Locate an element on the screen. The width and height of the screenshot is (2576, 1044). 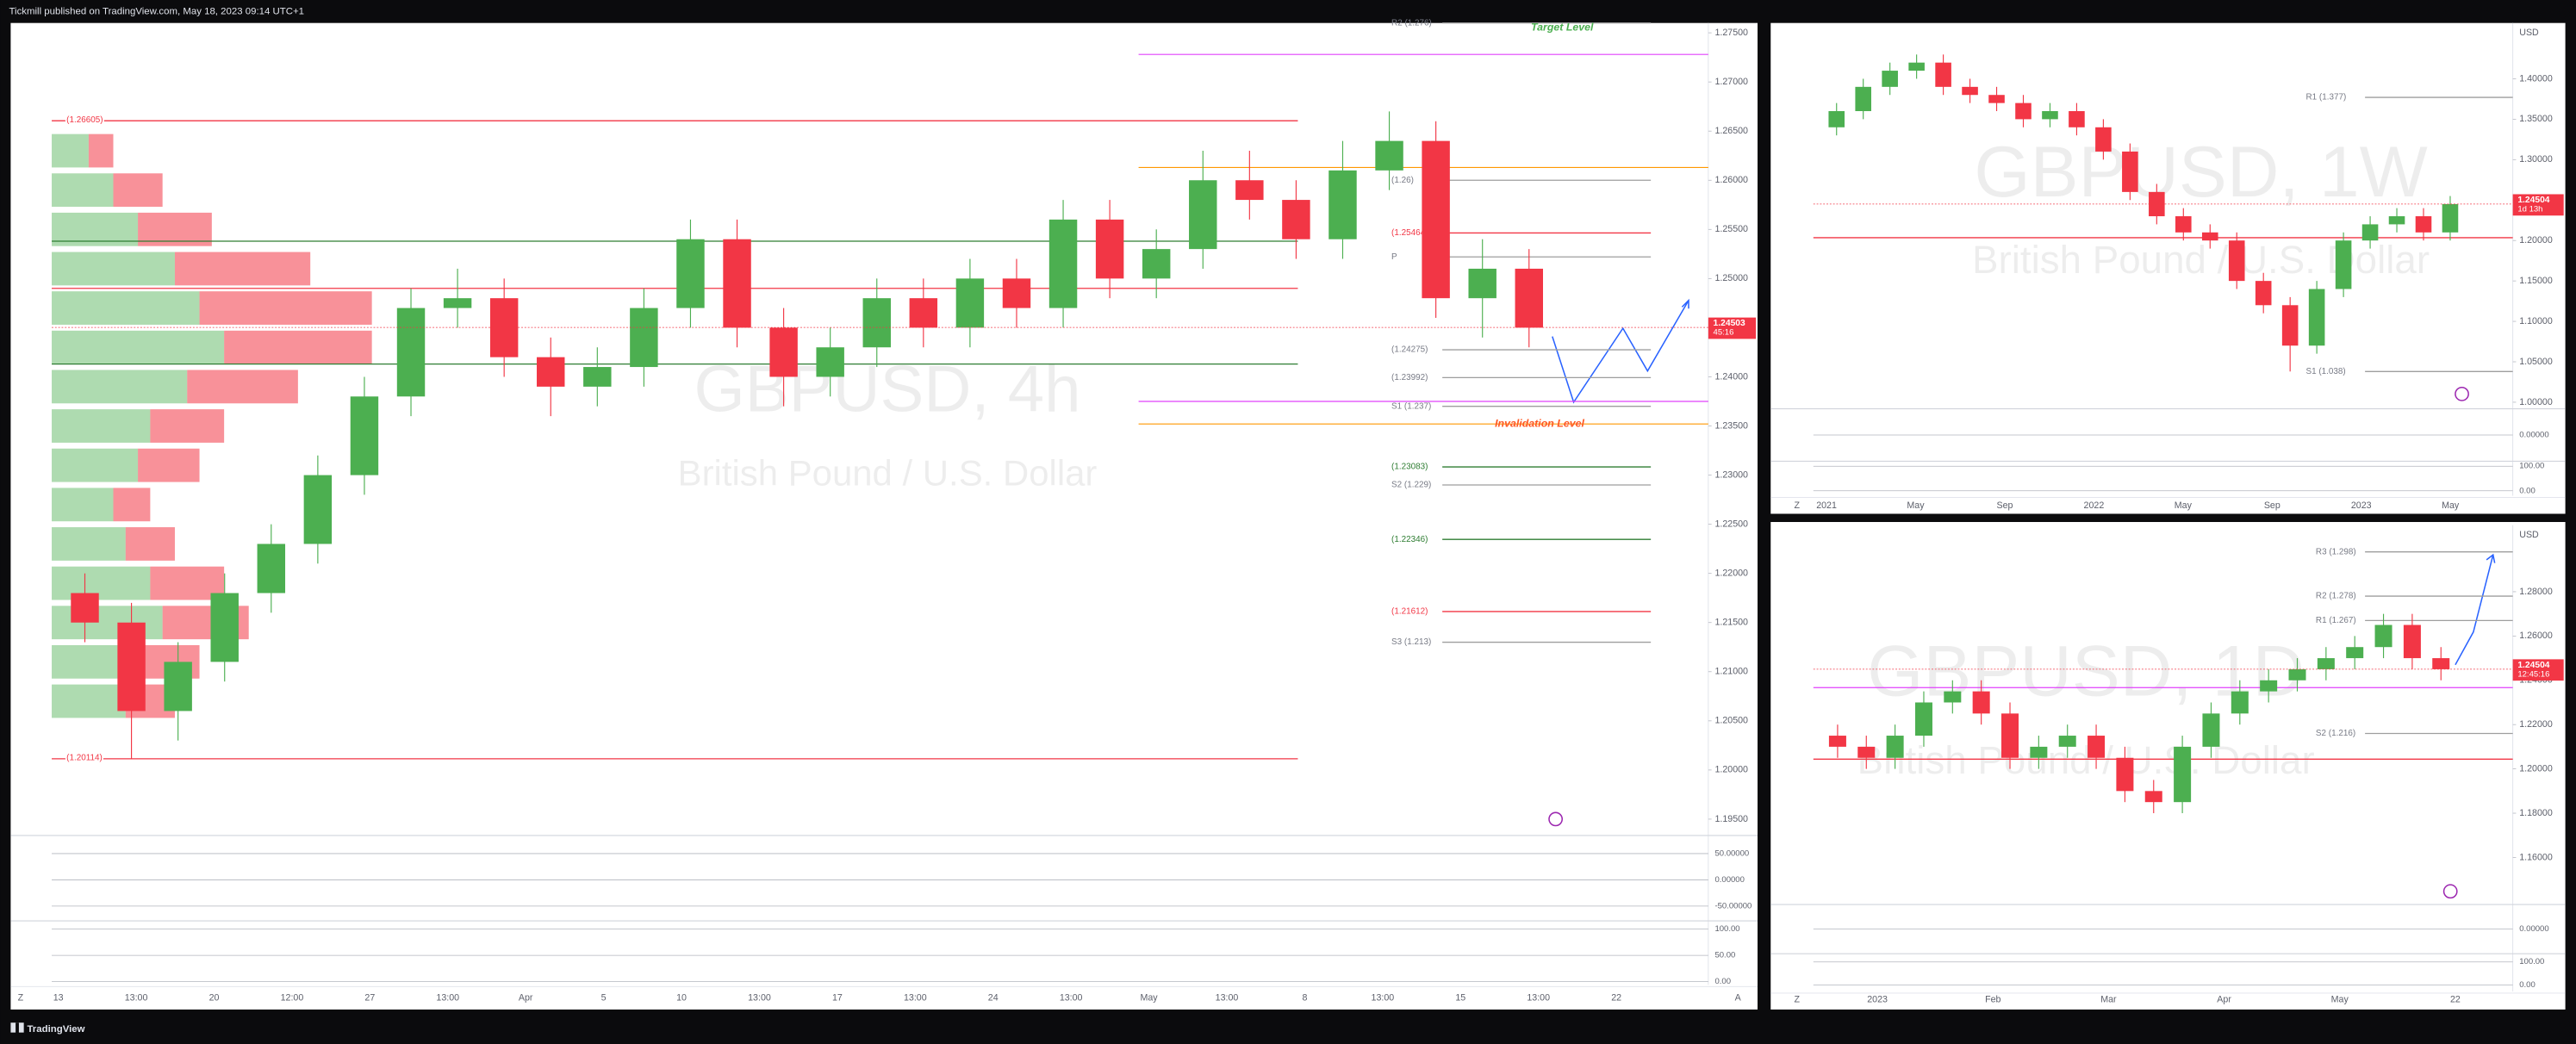
price-tag is located at coordinates (2538, 205).